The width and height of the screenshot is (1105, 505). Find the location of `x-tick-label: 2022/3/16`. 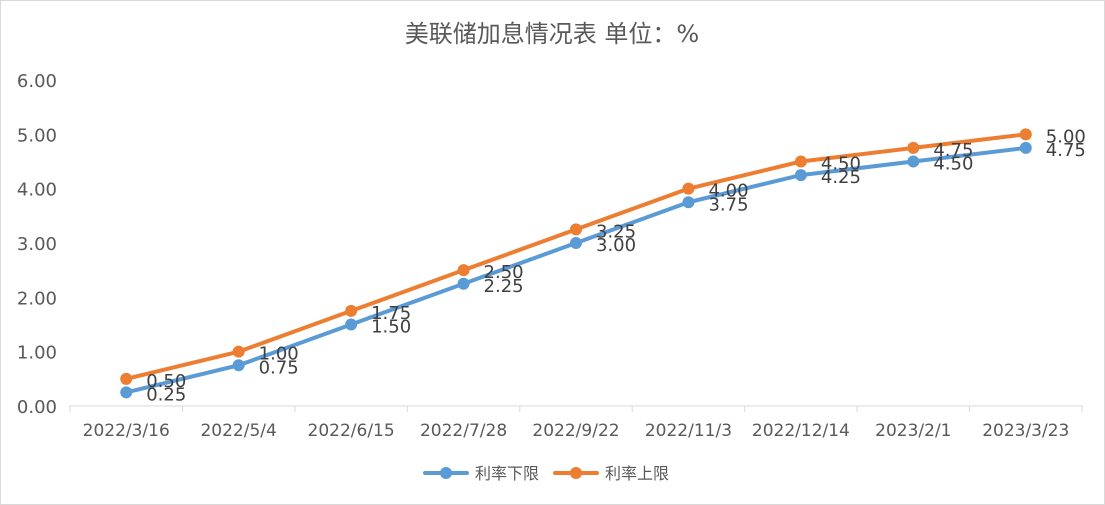

x-tick-label: 2022/3/16 is located at coordinates (126, 431).